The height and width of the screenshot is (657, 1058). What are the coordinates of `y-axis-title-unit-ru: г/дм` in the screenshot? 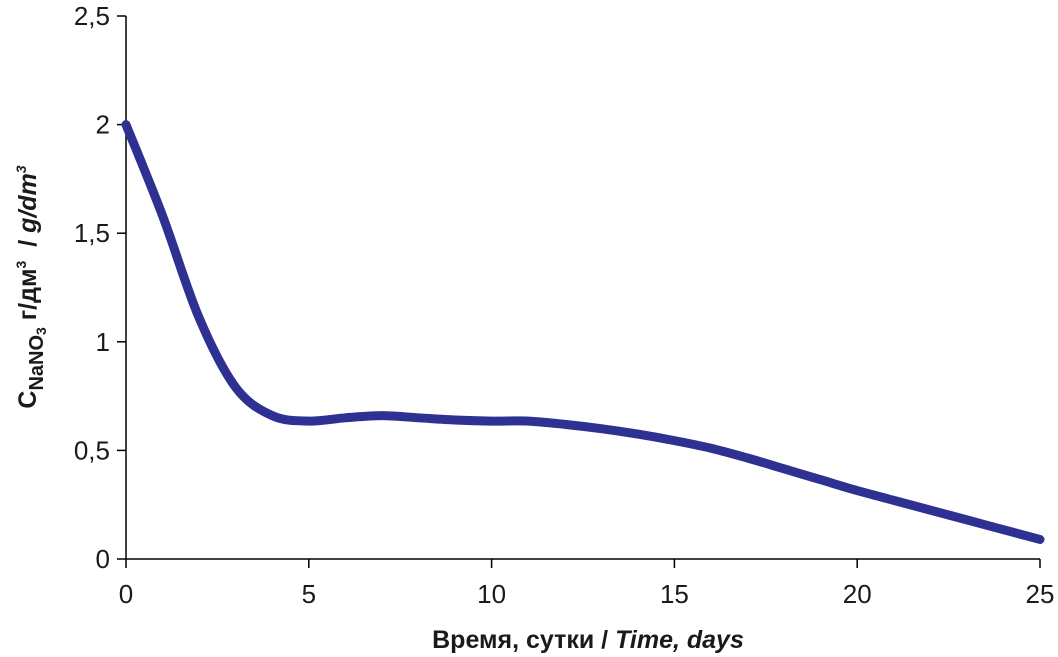 It's located at (28, 298).